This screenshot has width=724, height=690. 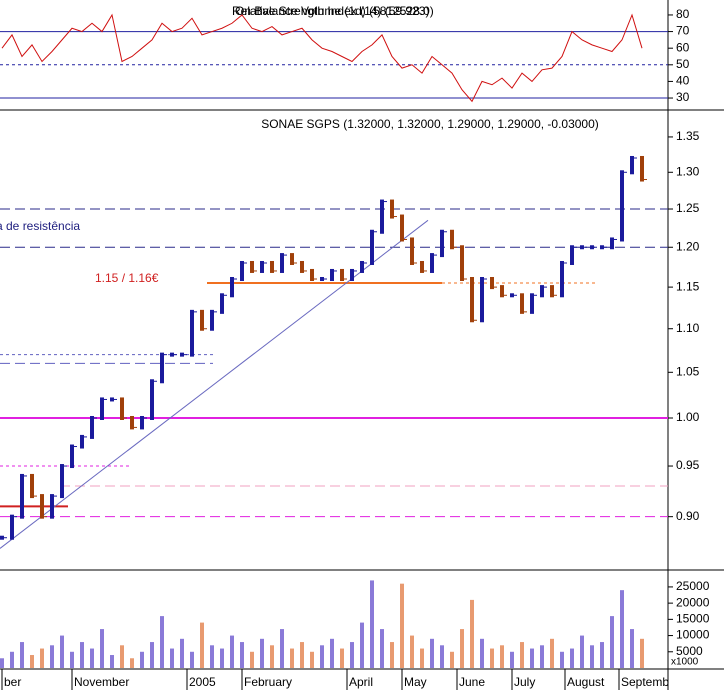 I want to click on x-tick-label: November, so click(x=101, y=682).